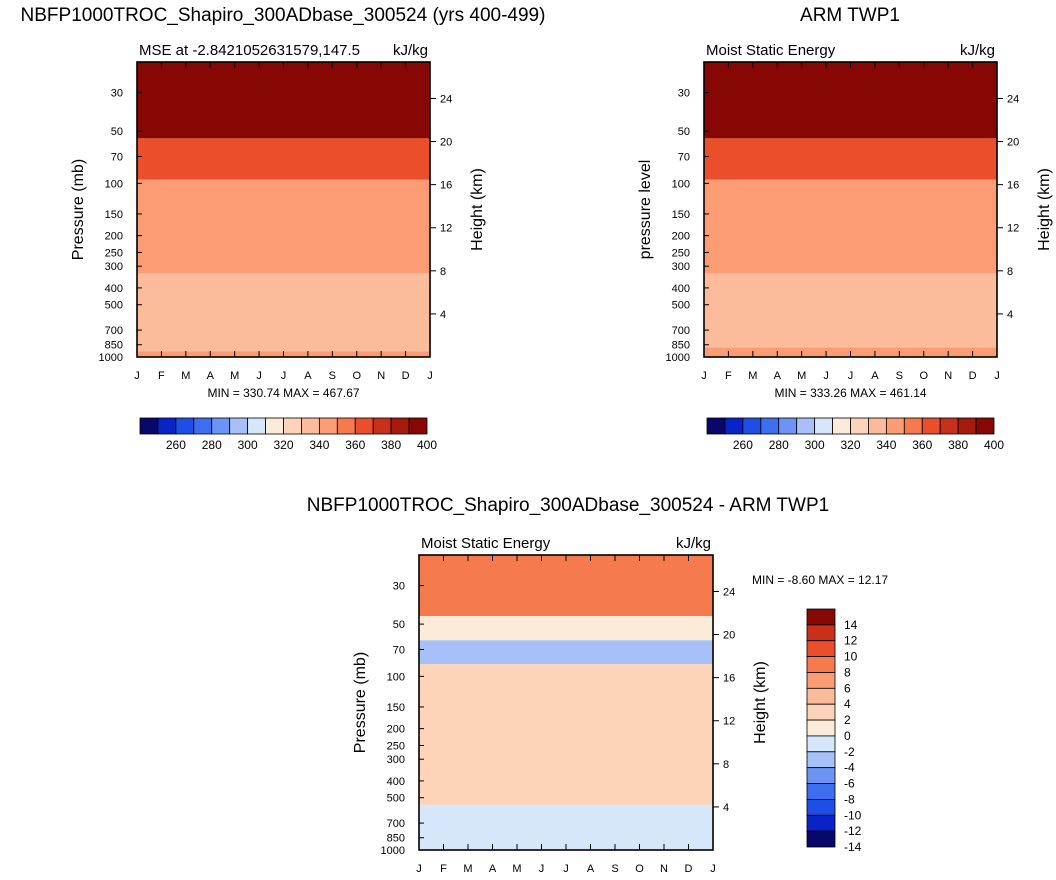 The height and width of the screenshot is (880, 1056). What do you see at coordinates (681, 267) in the screenshot?
I see `y-tick-label: 300` at bounding box center [681, 267].